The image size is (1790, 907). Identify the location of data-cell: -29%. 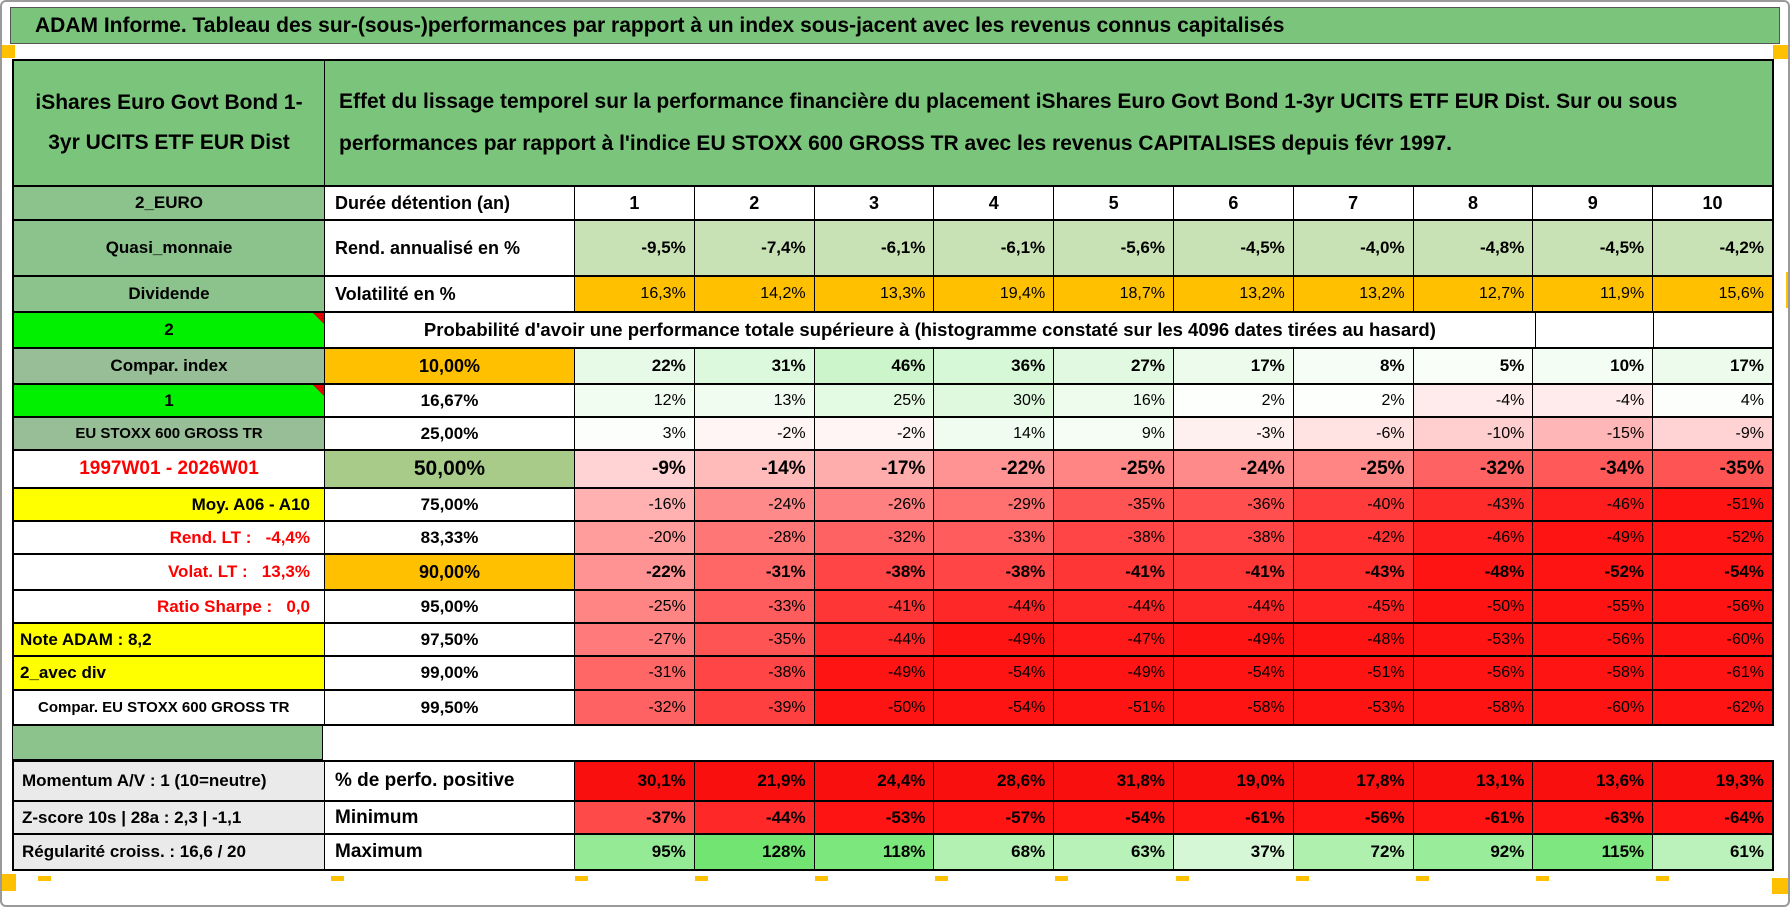
(994, 504).